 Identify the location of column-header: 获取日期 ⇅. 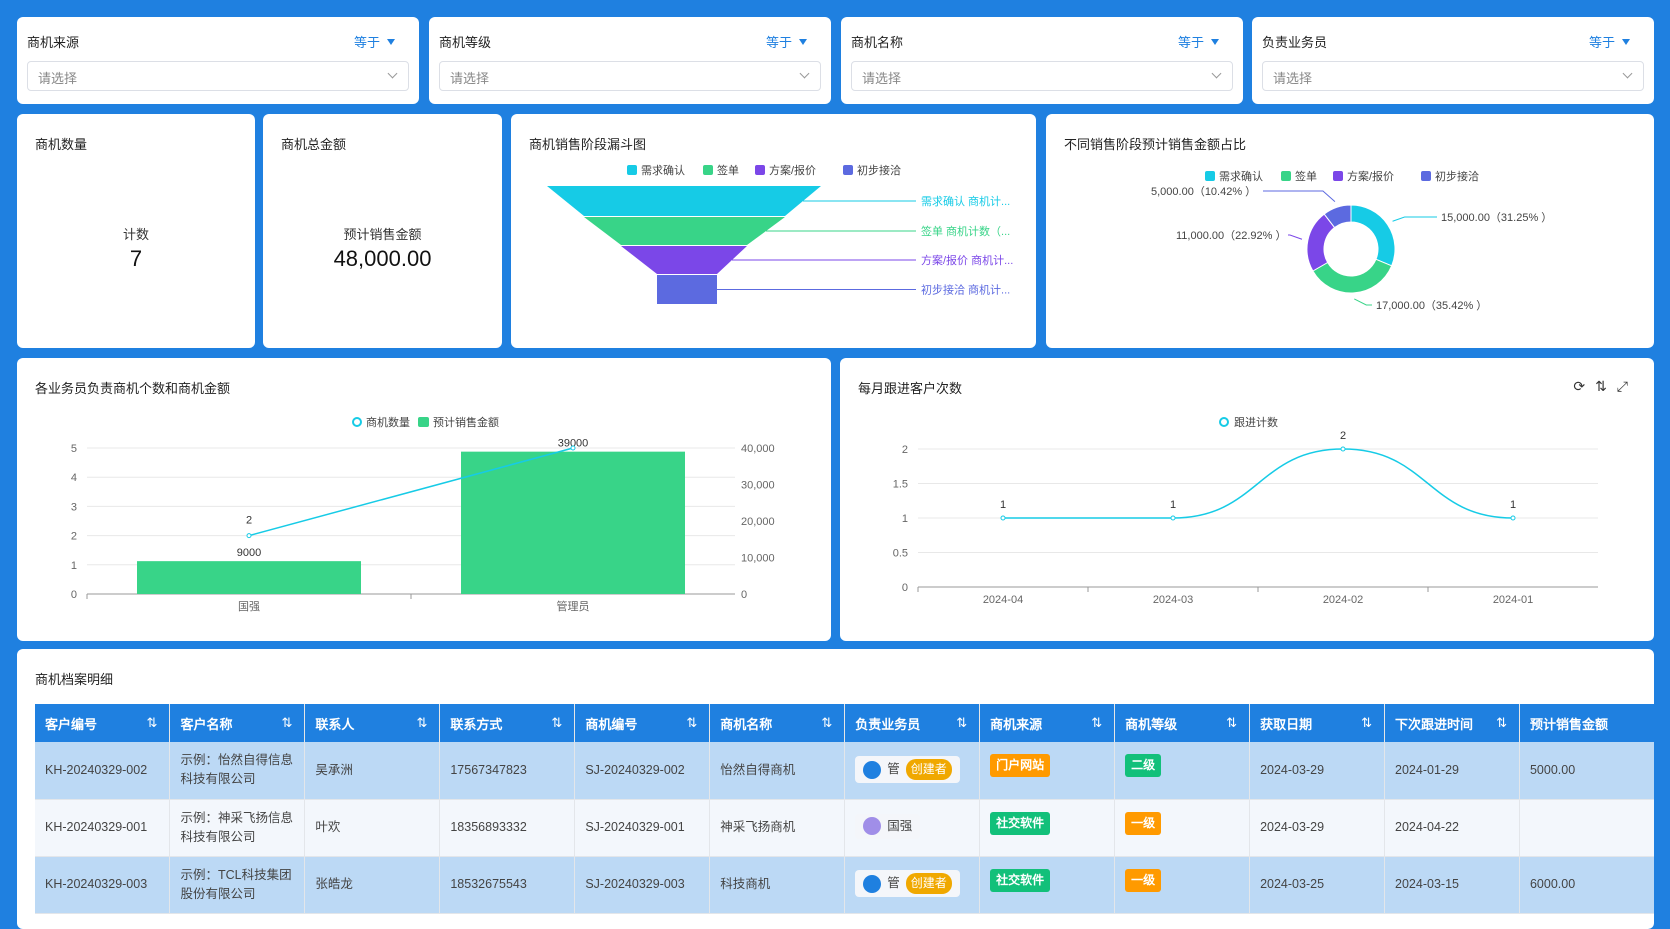
(1317, 723).